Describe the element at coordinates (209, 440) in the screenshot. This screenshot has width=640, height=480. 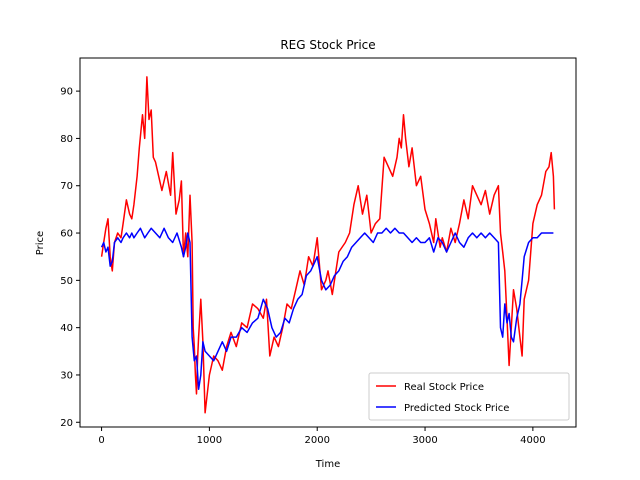
I see `x-tick-label: 1000` at that location.